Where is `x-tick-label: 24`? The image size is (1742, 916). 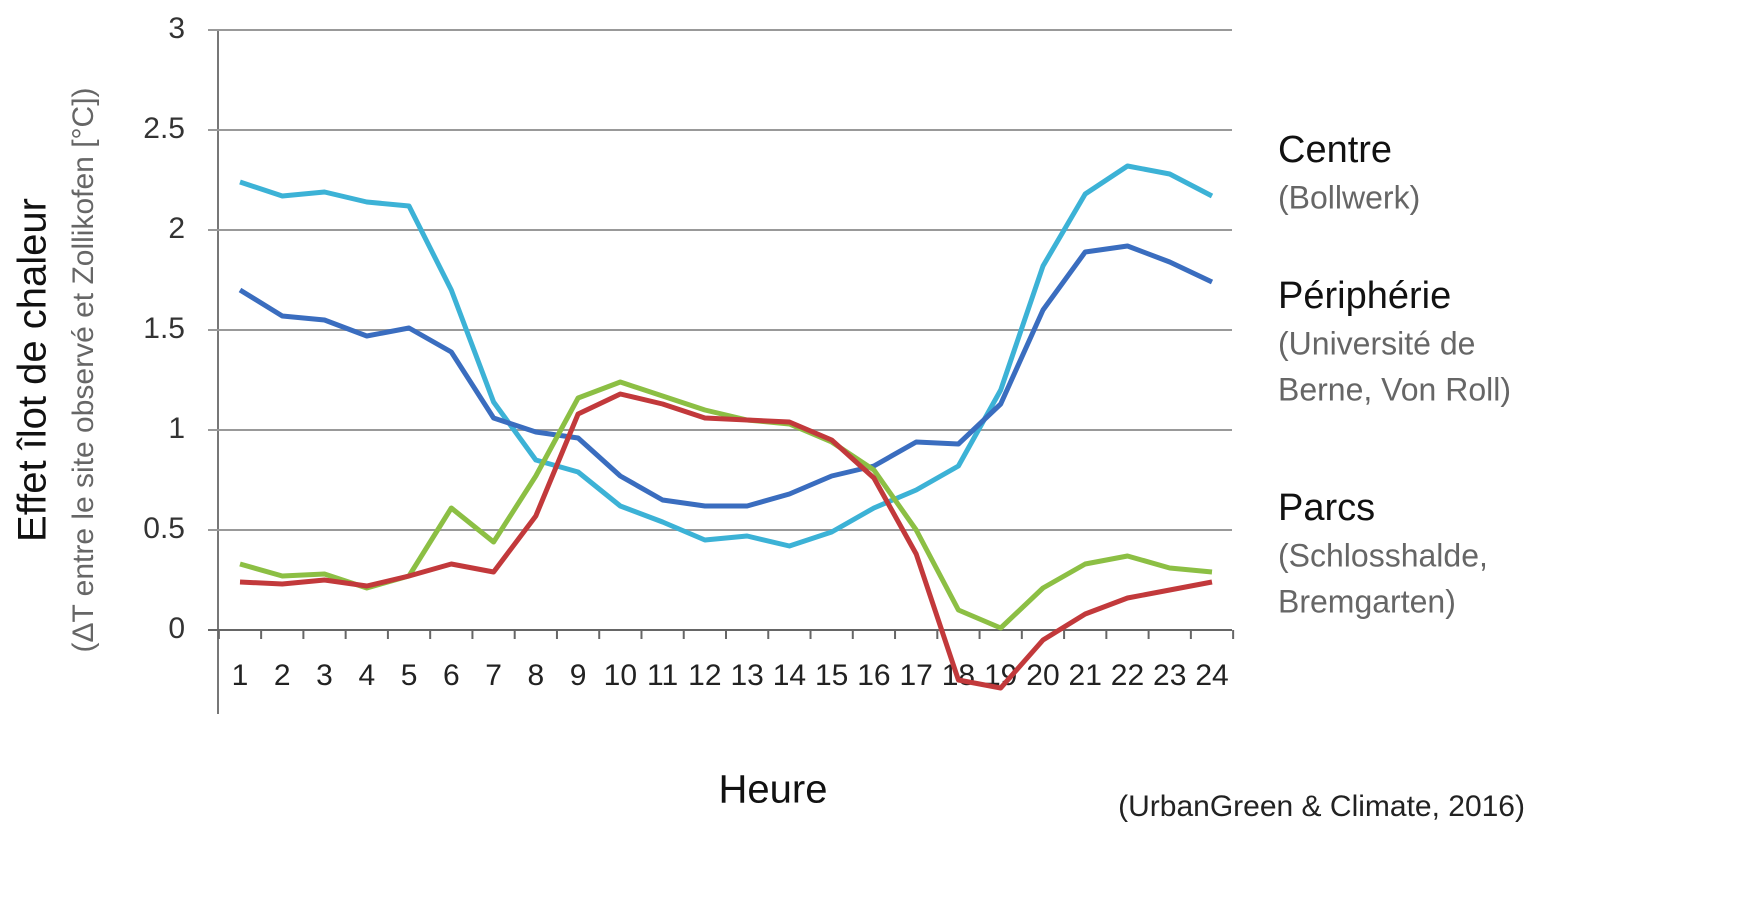 x-tick-label: 24 is located at coordinates (1211, 675).